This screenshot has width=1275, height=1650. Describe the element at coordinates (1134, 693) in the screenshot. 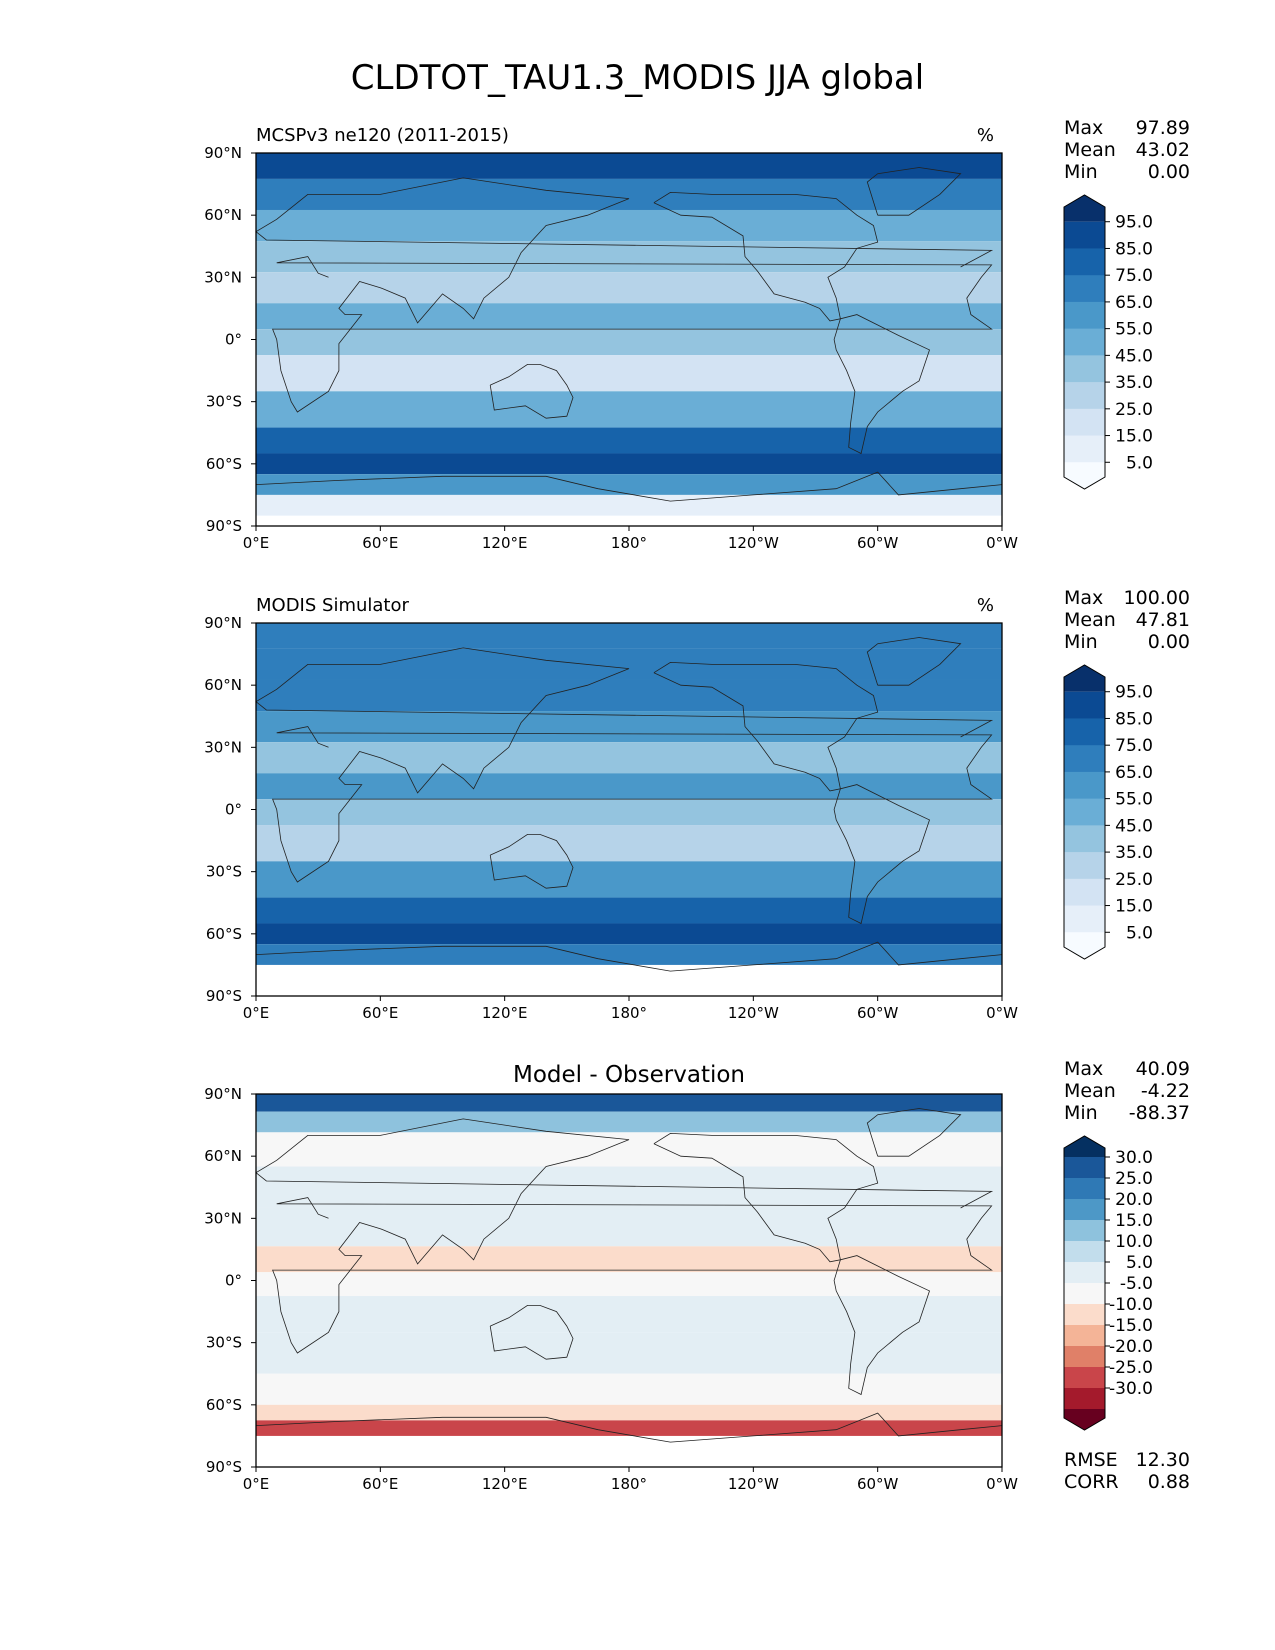

I see `colorbar-label: 95.0` at that location.